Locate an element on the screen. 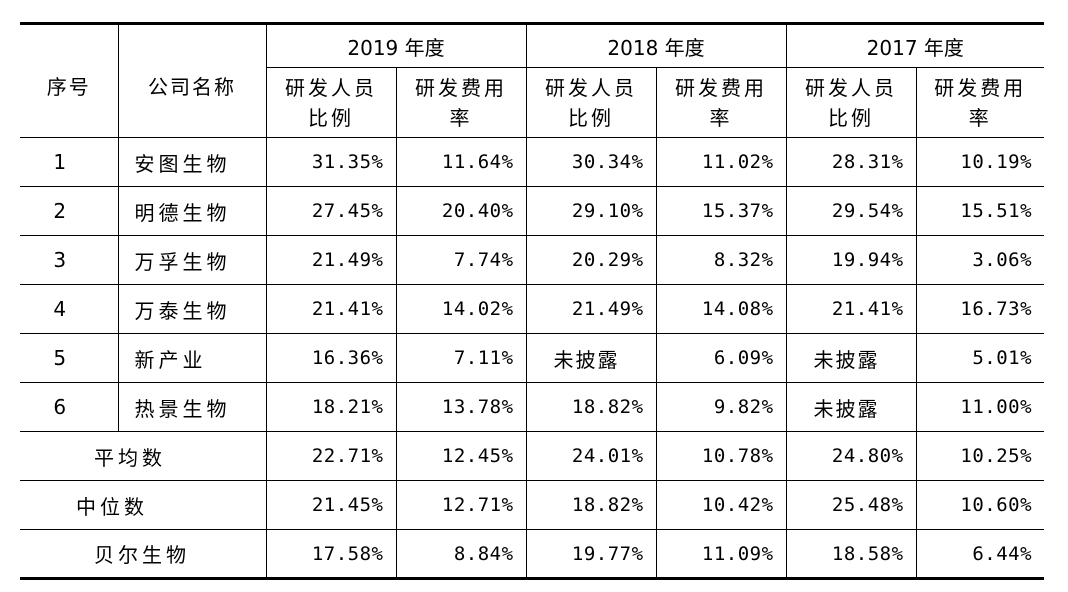  cell-value: 10.19% is located at coordinates (980, 162).